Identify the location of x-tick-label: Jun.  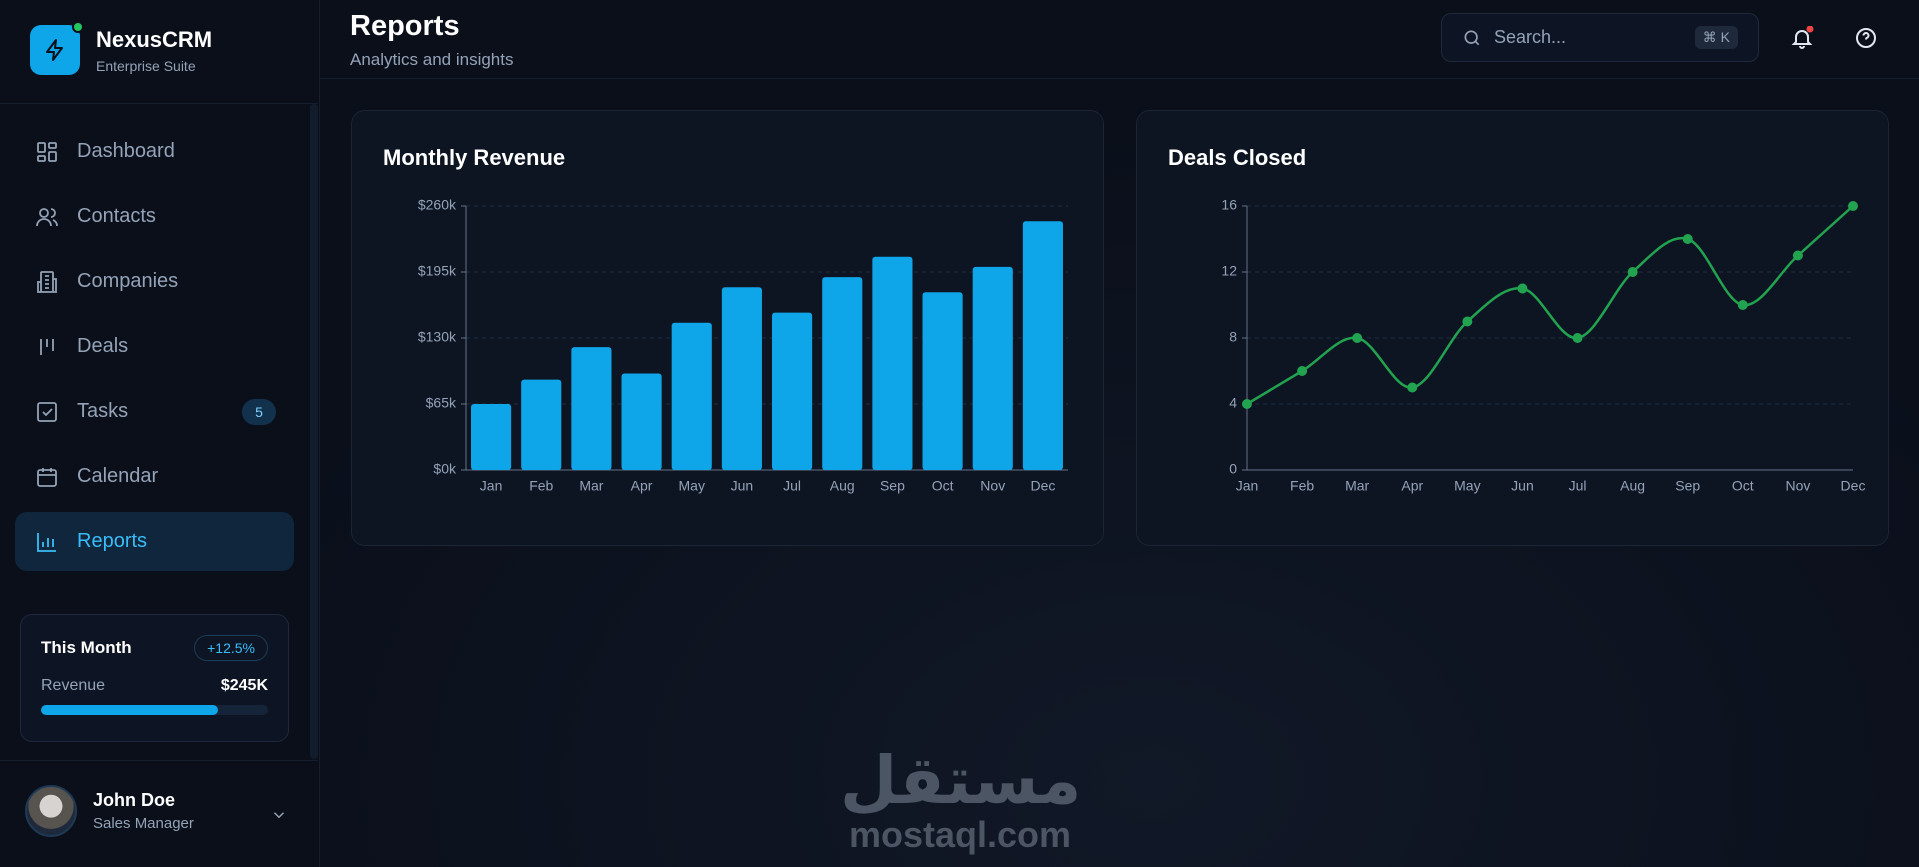
(742, 486).